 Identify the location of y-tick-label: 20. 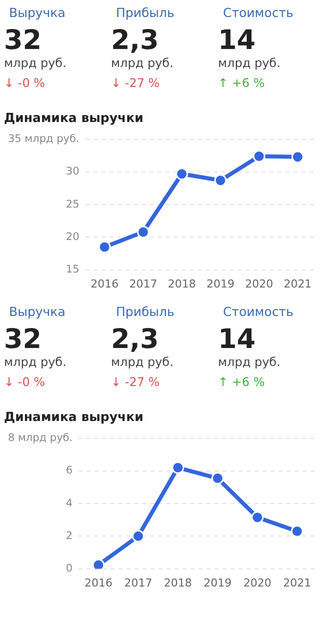
(73, 236).